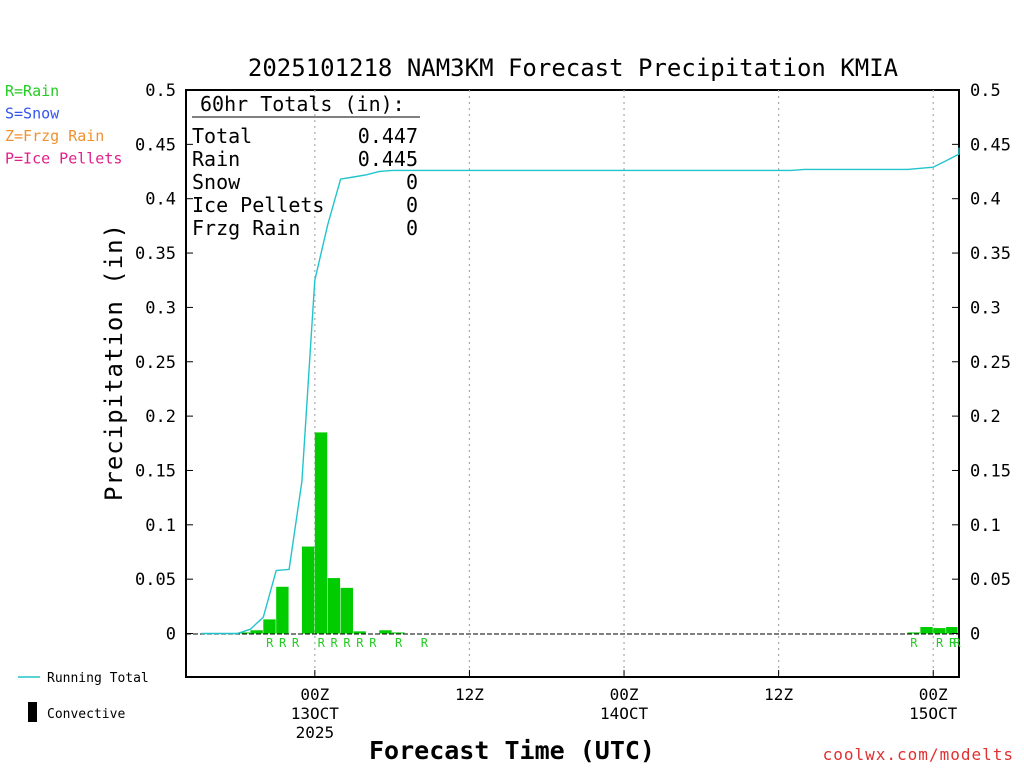 This screenshot has width=1024, height=772. I want to click on y-tick-label-left: 0.05, so click(155, 580).